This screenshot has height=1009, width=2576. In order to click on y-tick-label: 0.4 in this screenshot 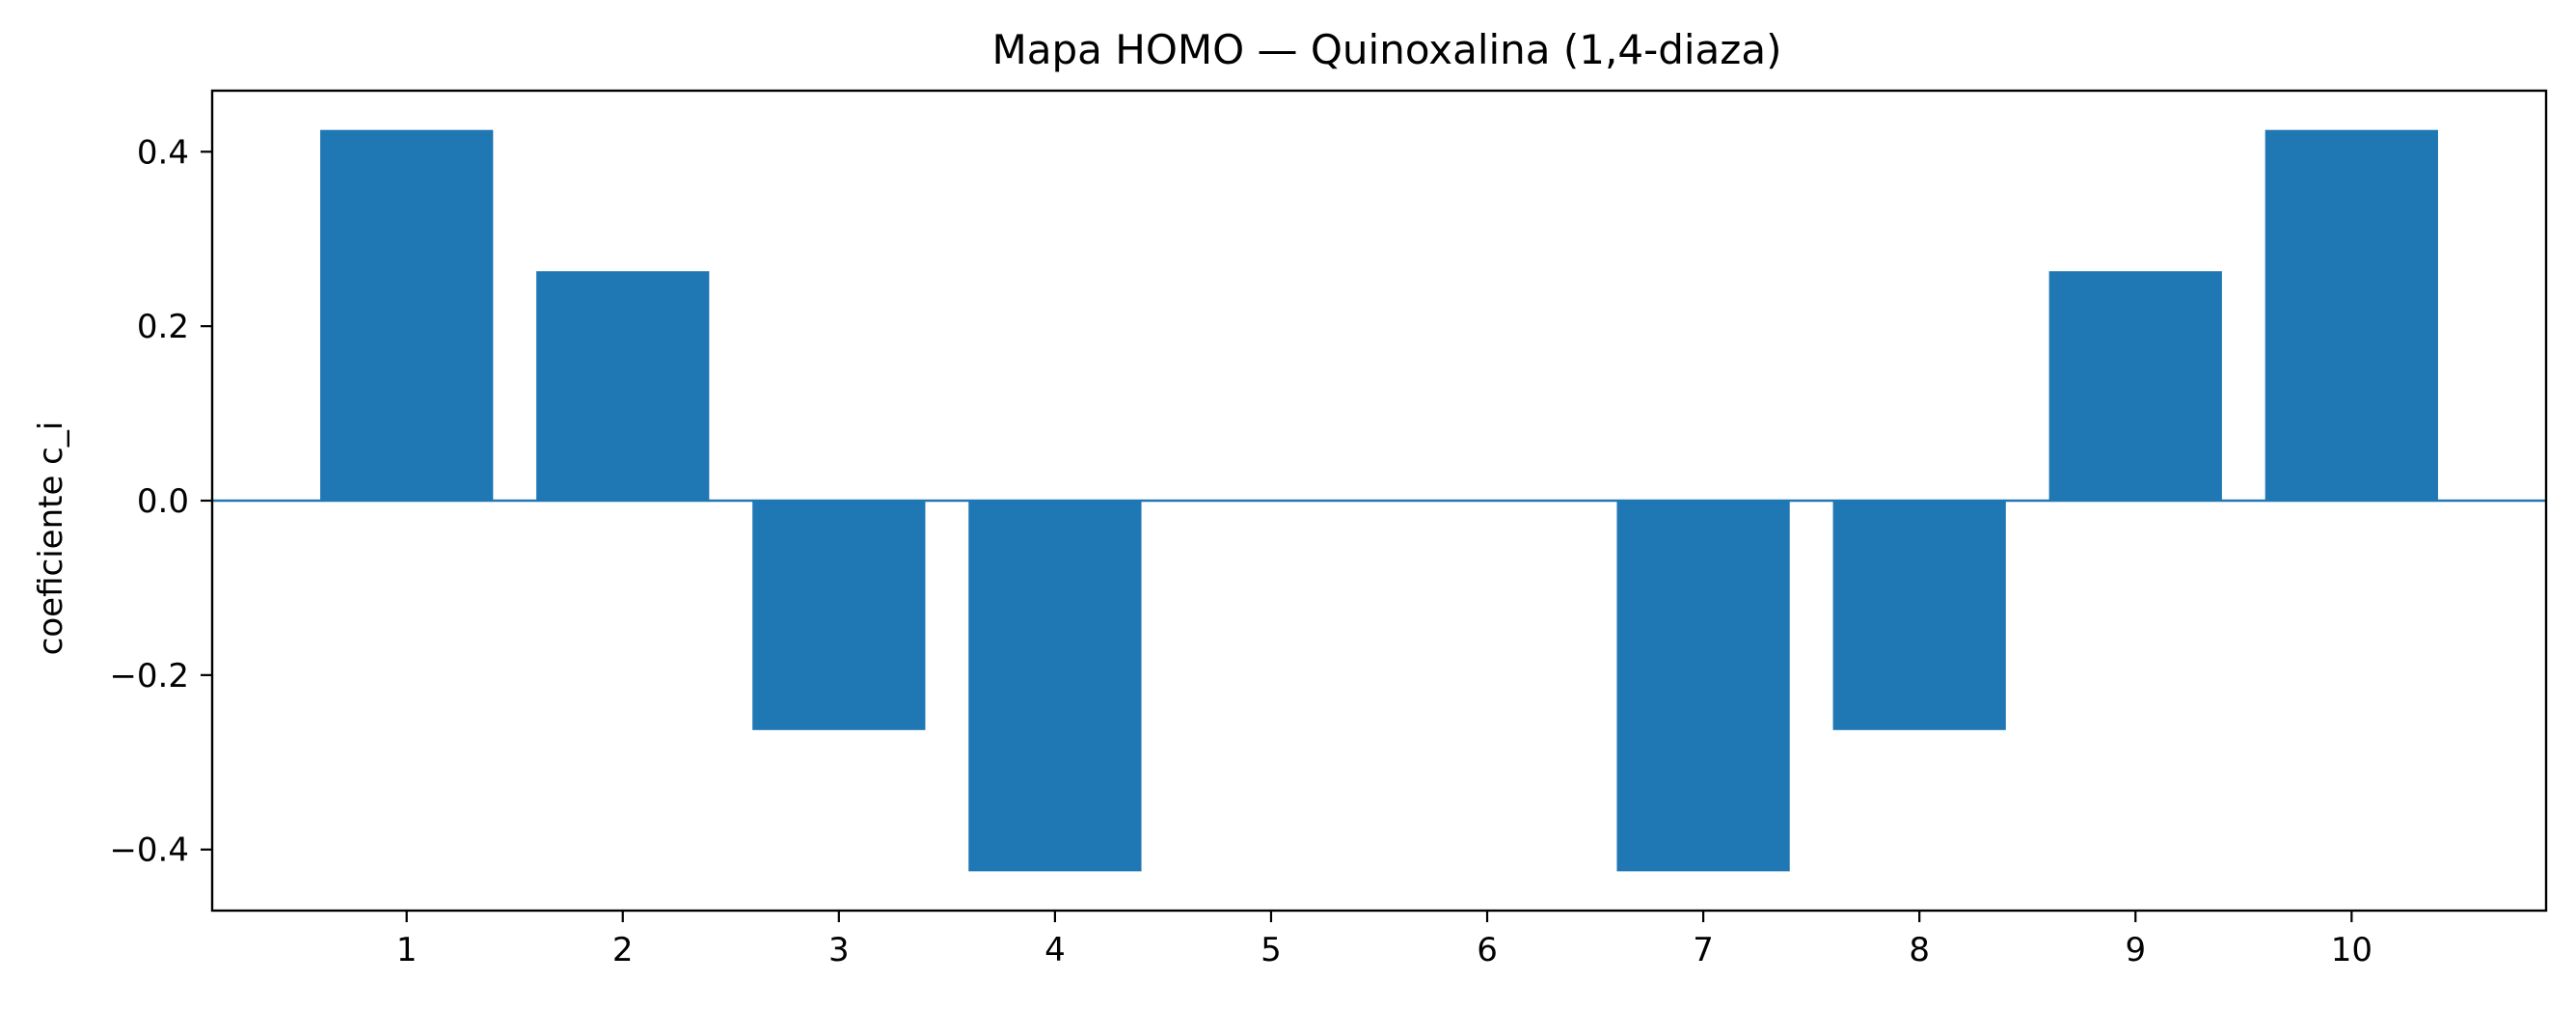, I will do `click(163, 152)`.